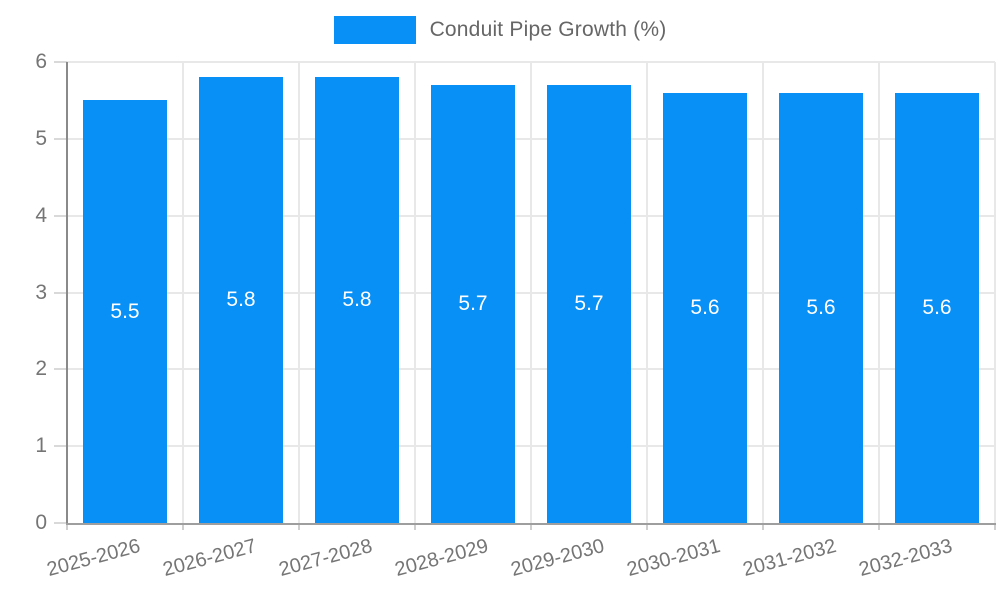 The height and width of the screenshot is (600, 1000). I want to click on bar-2032-2033, so click(937, 308).